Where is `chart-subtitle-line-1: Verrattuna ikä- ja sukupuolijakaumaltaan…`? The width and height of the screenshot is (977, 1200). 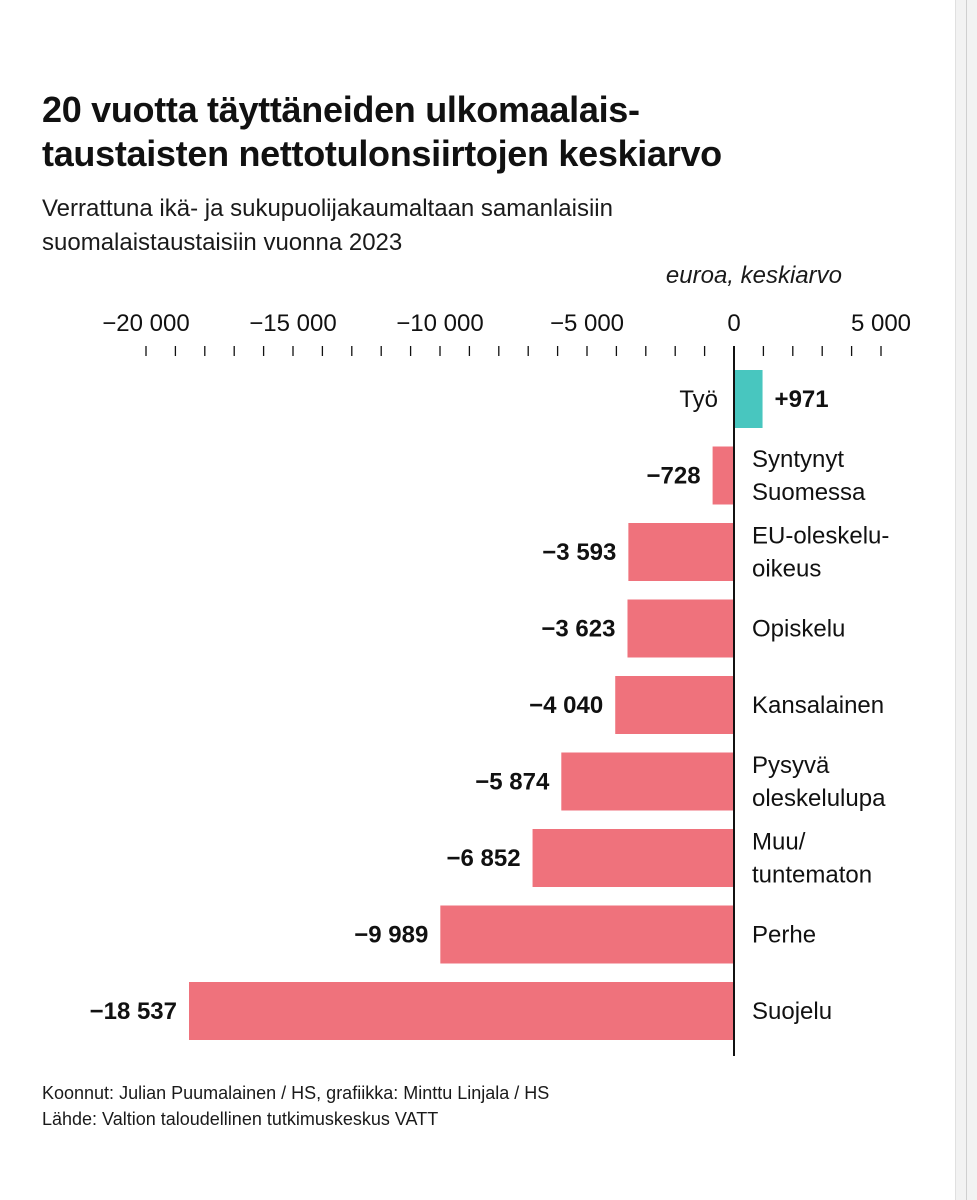
chart-subtitle-line-1: Verrattuna ikä- ja sukupuolijakaumaltaan… is located at coordinates (327, 208).